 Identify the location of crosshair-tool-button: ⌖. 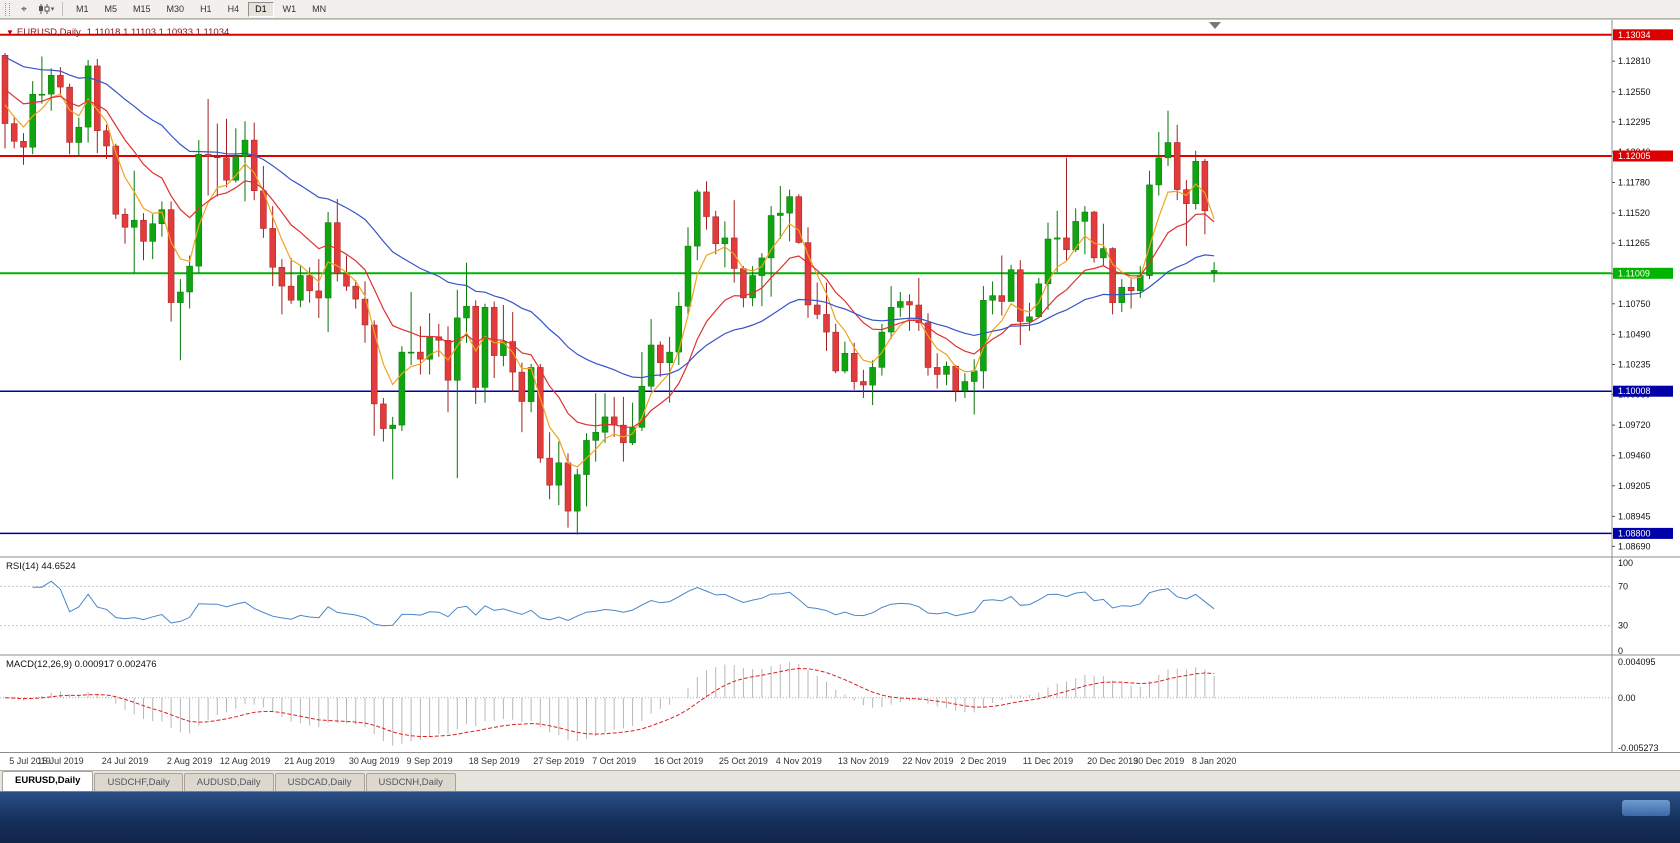
(24, 9).